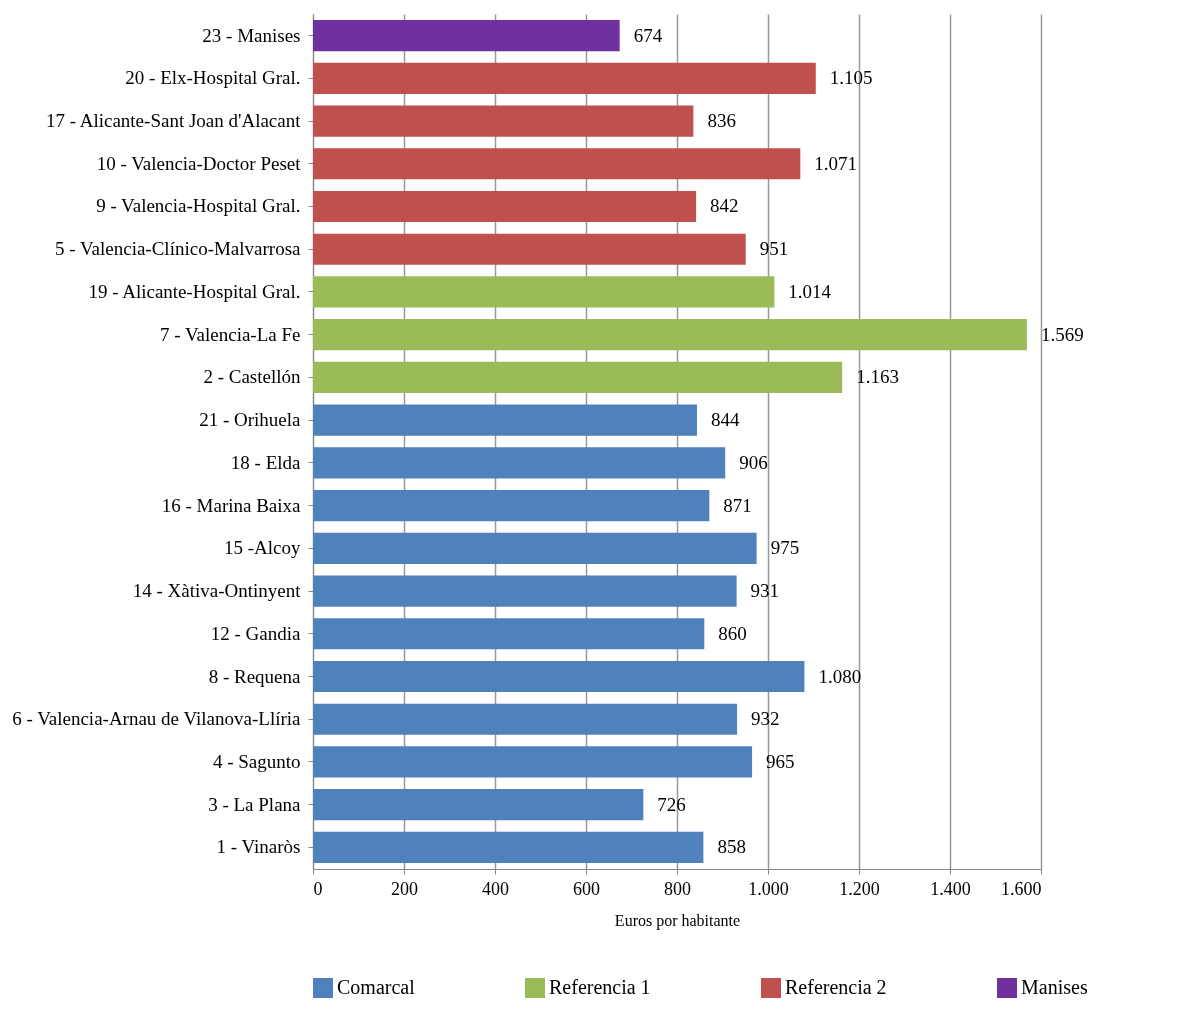 The width and height of the screenshot is (1188, 1013). I want to click on data-label: 1.071, so click(836, 163).